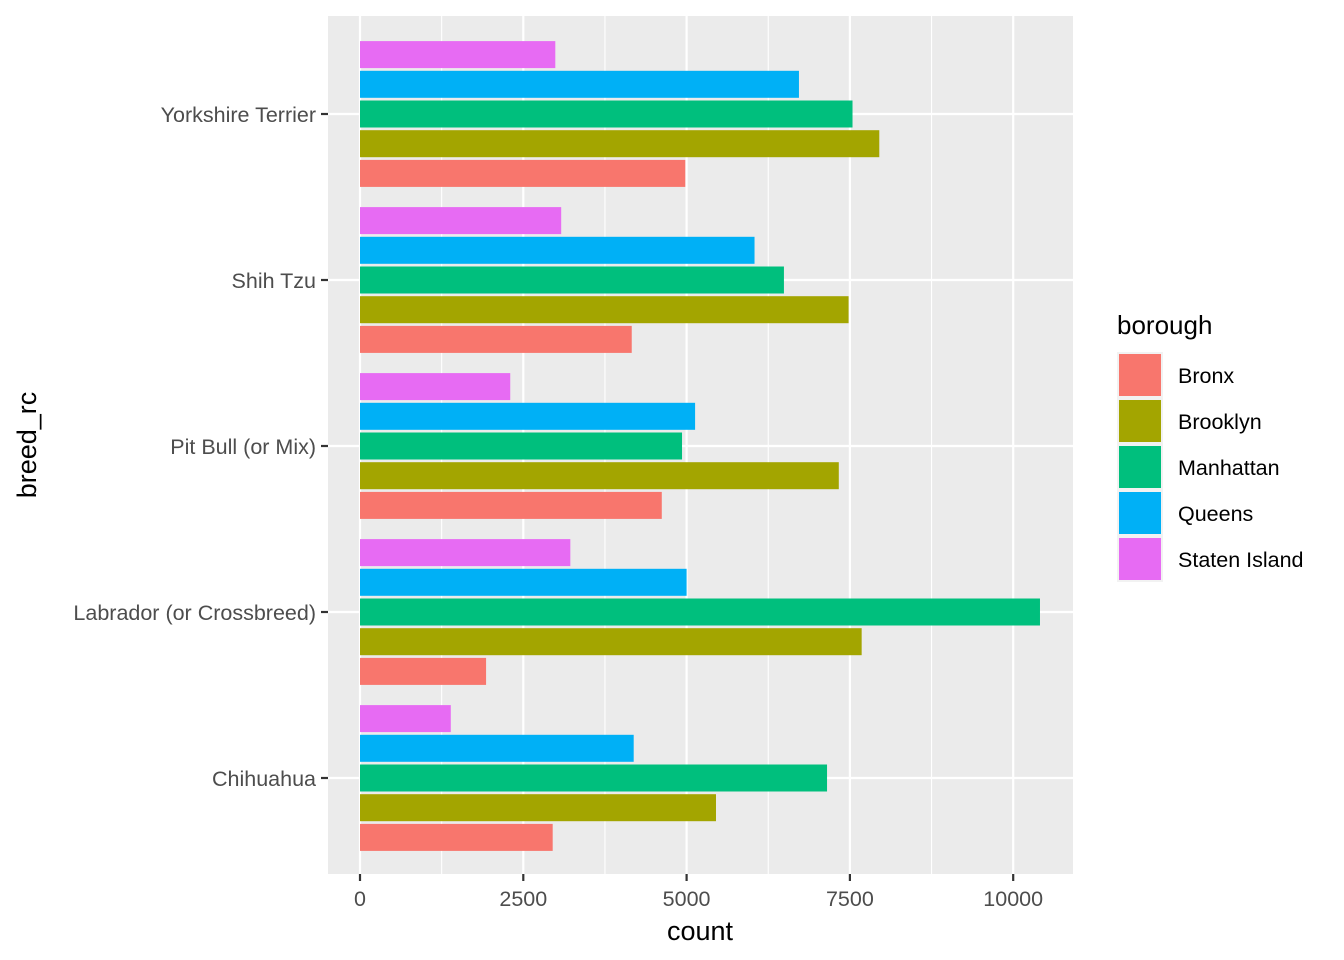 The image size is (1344, 960). I want to click on bar-brooklyn-pit-bull-or-mix, so click(599, 476).